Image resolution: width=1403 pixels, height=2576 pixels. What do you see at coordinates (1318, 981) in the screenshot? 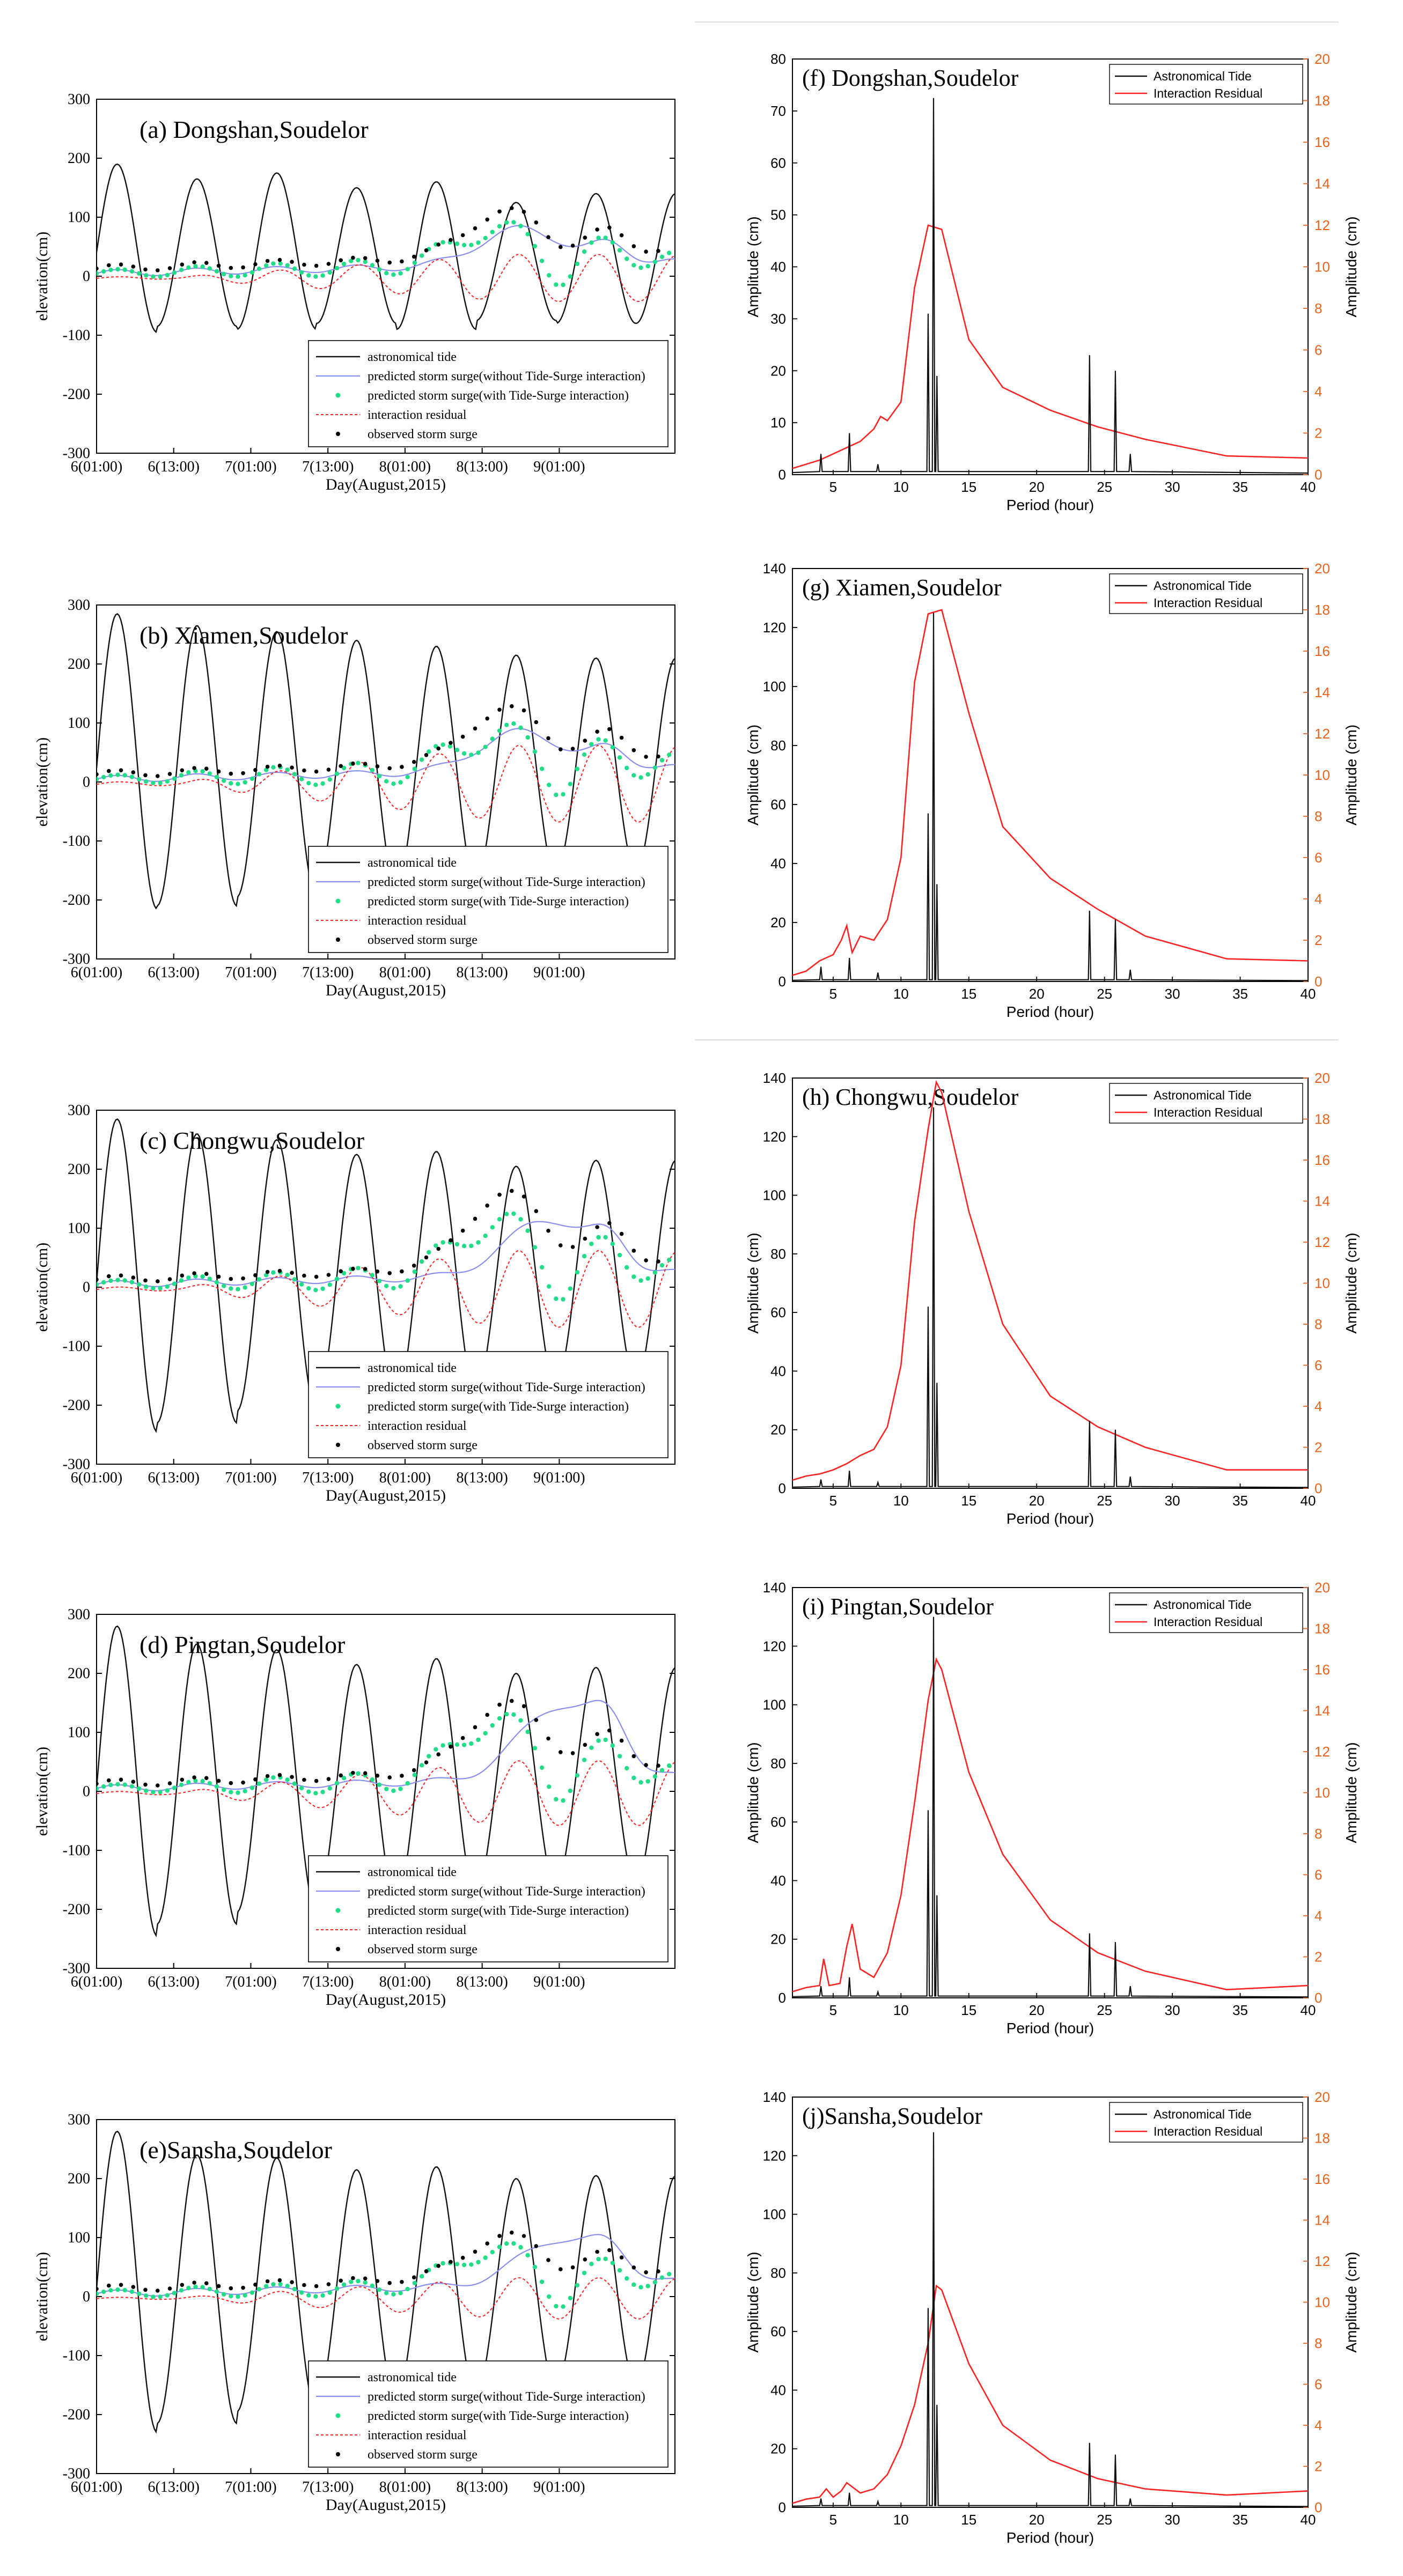
I see `panel-g-ytick-right-label-0: 0` at bounding box center [1318, 981].